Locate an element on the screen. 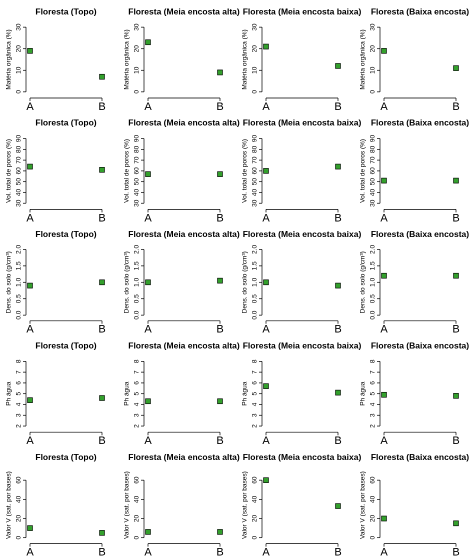  y-axis-label: Vol. total de poros (%) is located at coordinates (9, 171).